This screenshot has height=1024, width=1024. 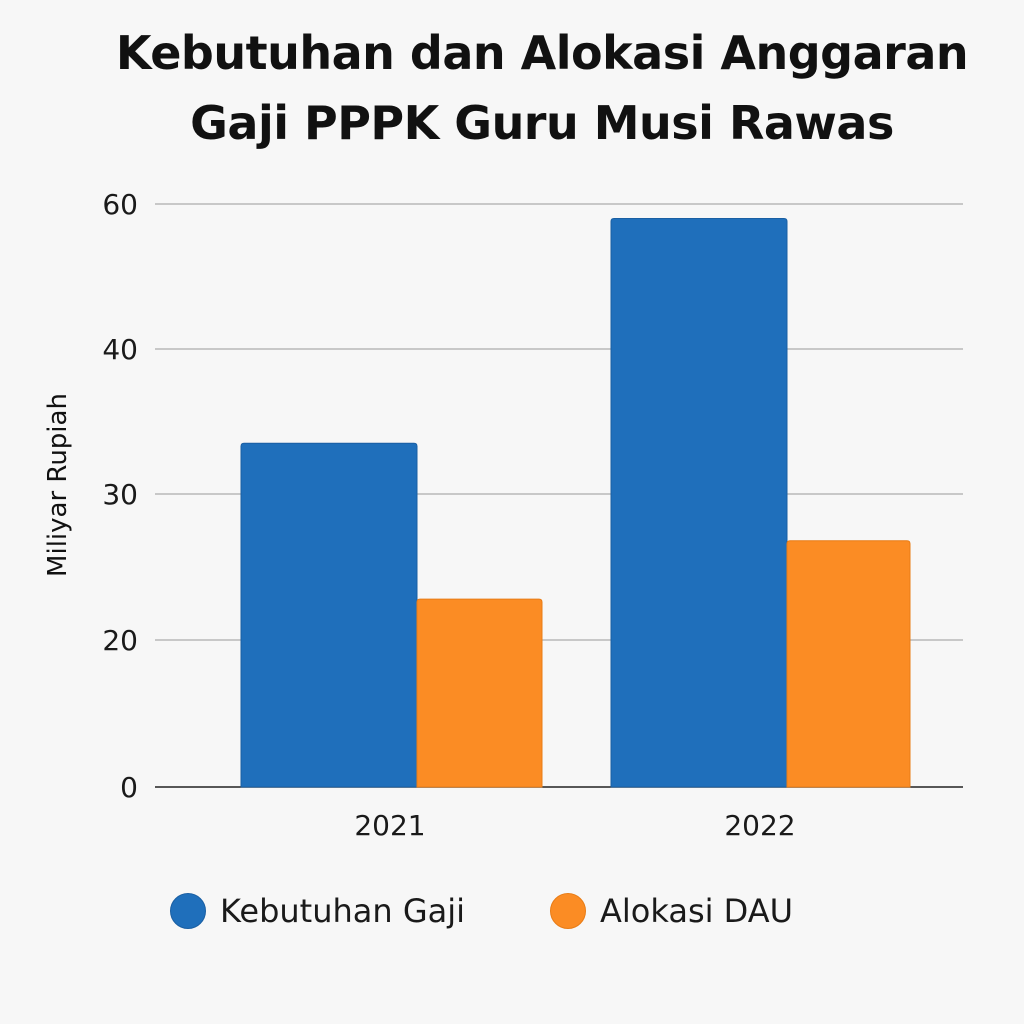 What do you see at coordinates (58, 485) in the screenshot?
I see `y-axis-label: Miliyar Rupiah` at bounding box center [58, 485].